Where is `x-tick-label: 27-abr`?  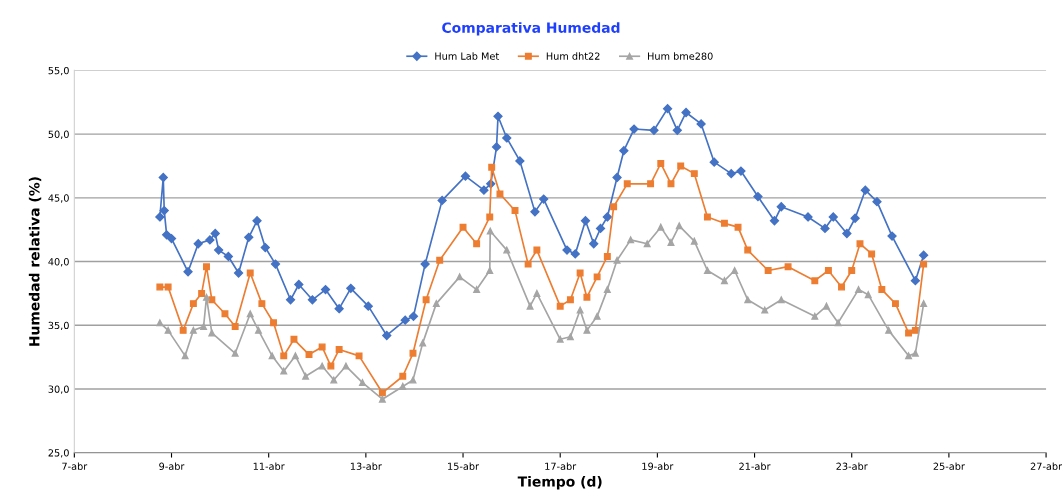 x-tick-label: 27-abr is located at coordinates (1046, 466).